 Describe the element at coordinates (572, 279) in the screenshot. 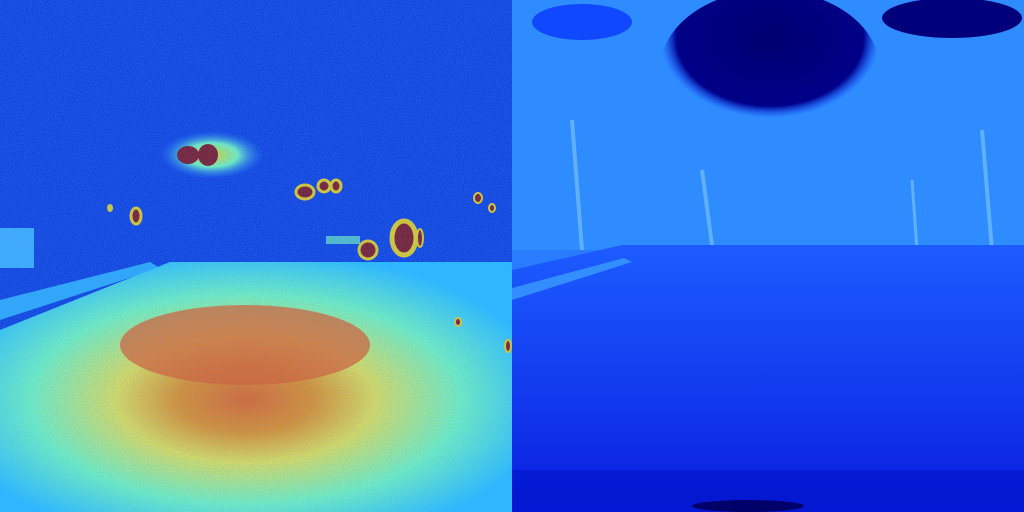

I see `curb-left` at that location.